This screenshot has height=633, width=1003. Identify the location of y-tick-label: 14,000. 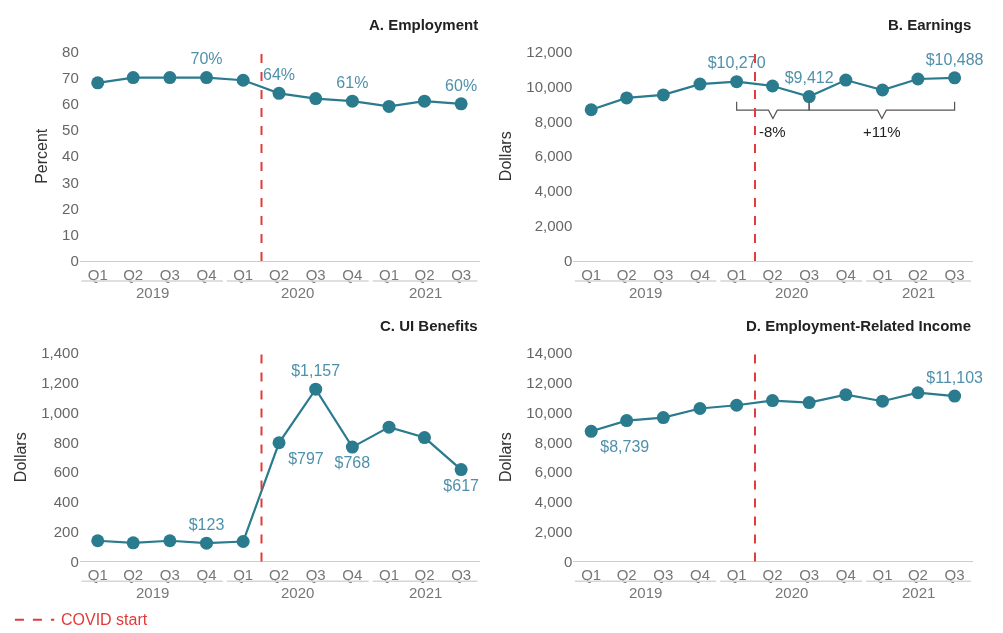
(549, 353).